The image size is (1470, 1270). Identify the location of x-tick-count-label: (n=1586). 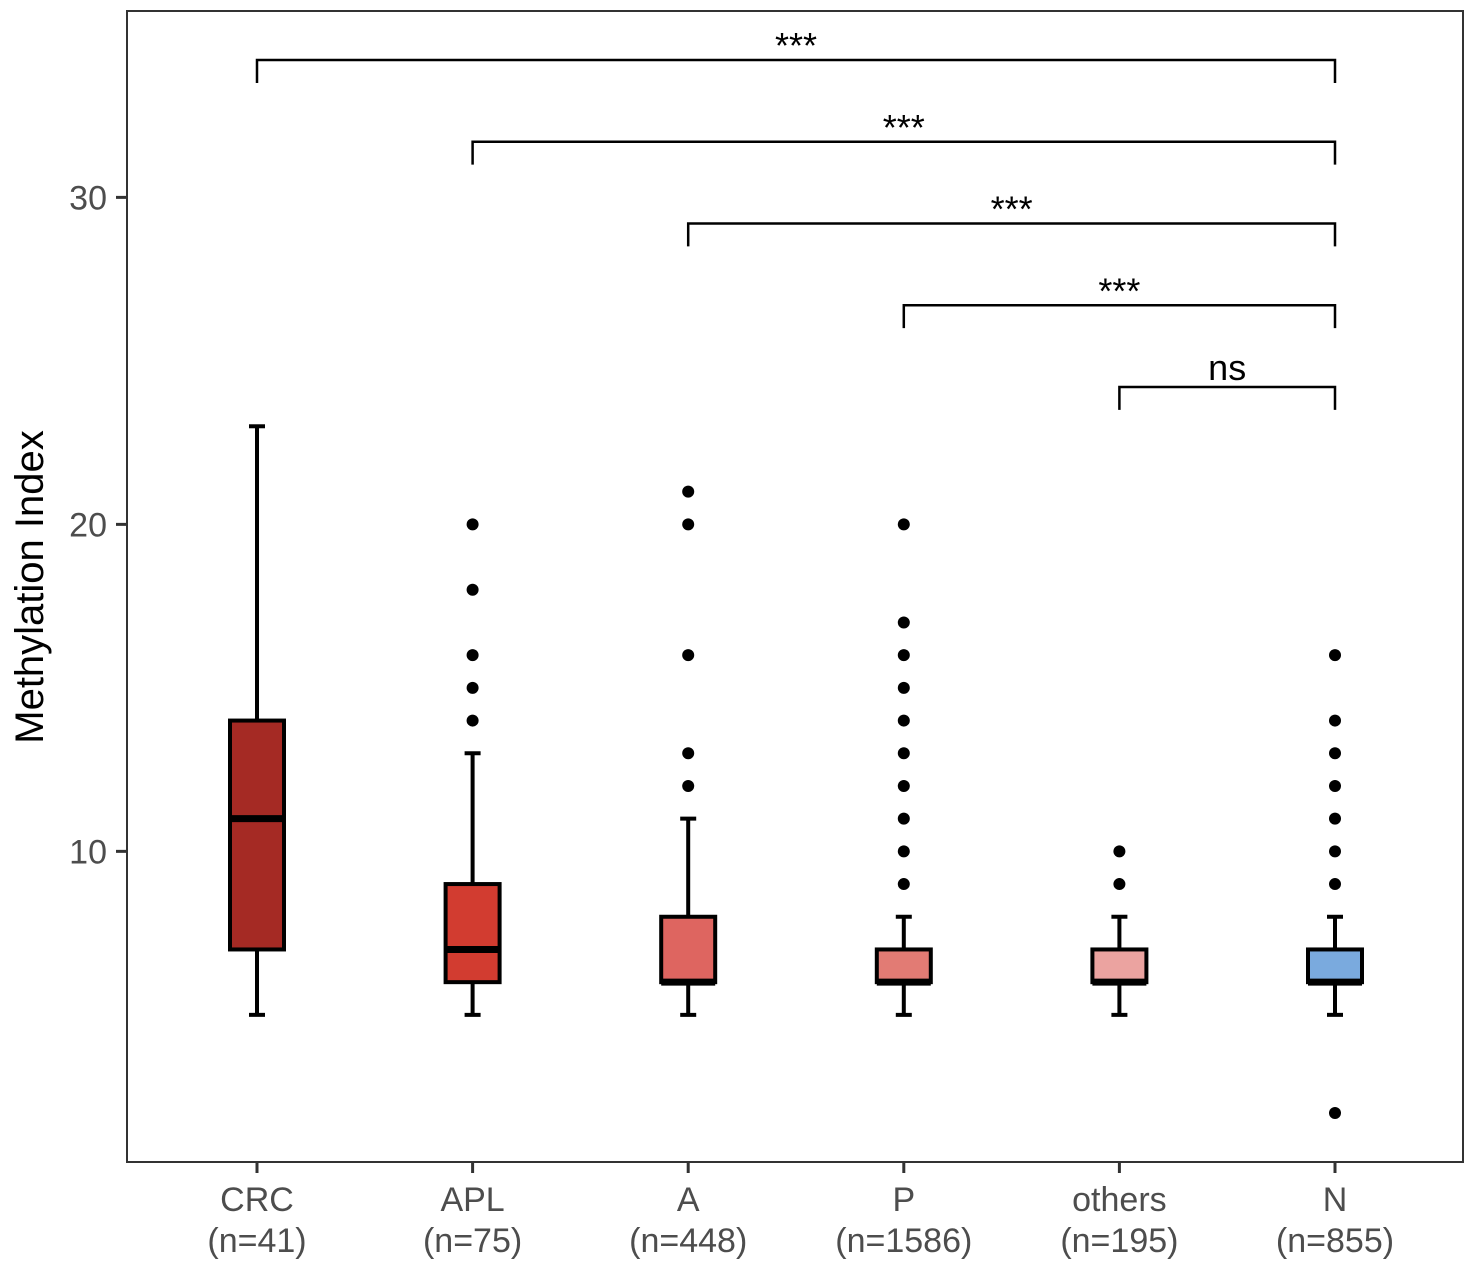
(903, 1241).